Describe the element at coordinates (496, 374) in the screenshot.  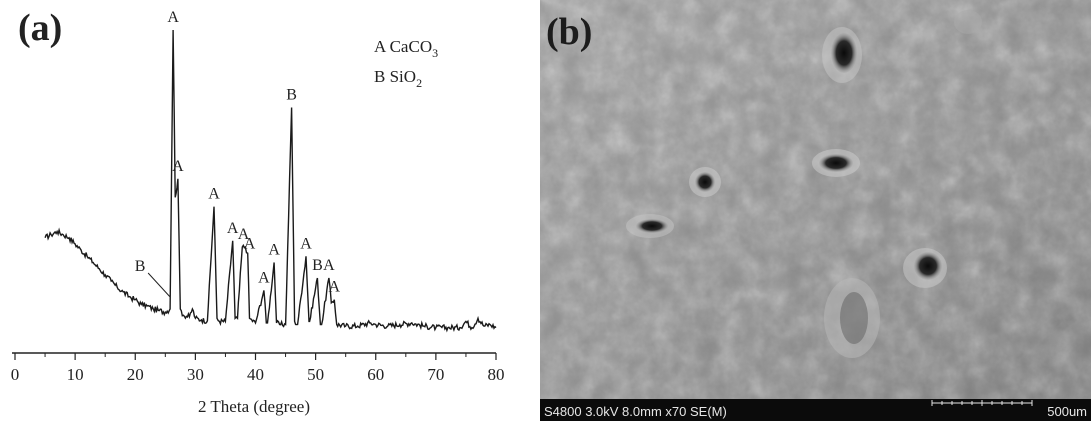
I see `x-tick-label: 80` at that location.